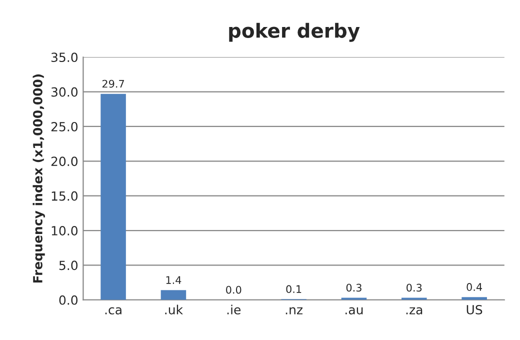 This screenshot has width=520, height=340. What do you see at coordinates (294, 289) in the screenshot?
I see `data-label: 0.1` at bounding box center [294, 289].